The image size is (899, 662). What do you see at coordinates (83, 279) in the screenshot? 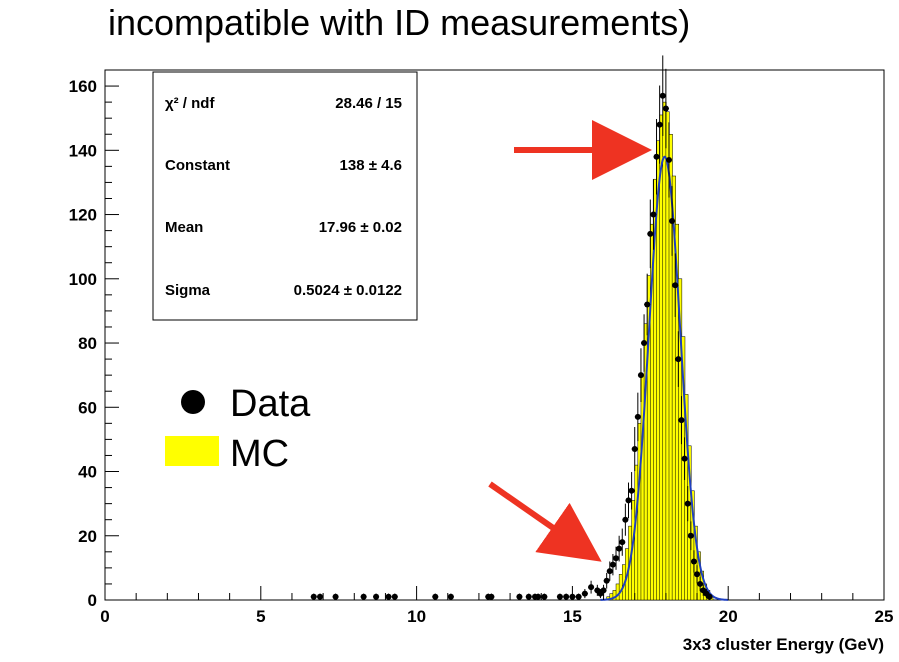
I see `y-tick-label: 100` at bounding box center [83, 279].